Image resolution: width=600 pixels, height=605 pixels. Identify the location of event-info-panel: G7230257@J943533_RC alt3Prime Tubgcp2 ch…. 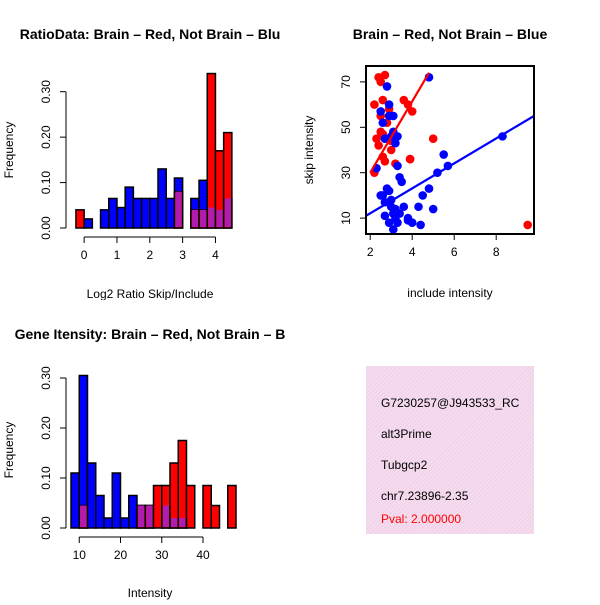
(450, 450).